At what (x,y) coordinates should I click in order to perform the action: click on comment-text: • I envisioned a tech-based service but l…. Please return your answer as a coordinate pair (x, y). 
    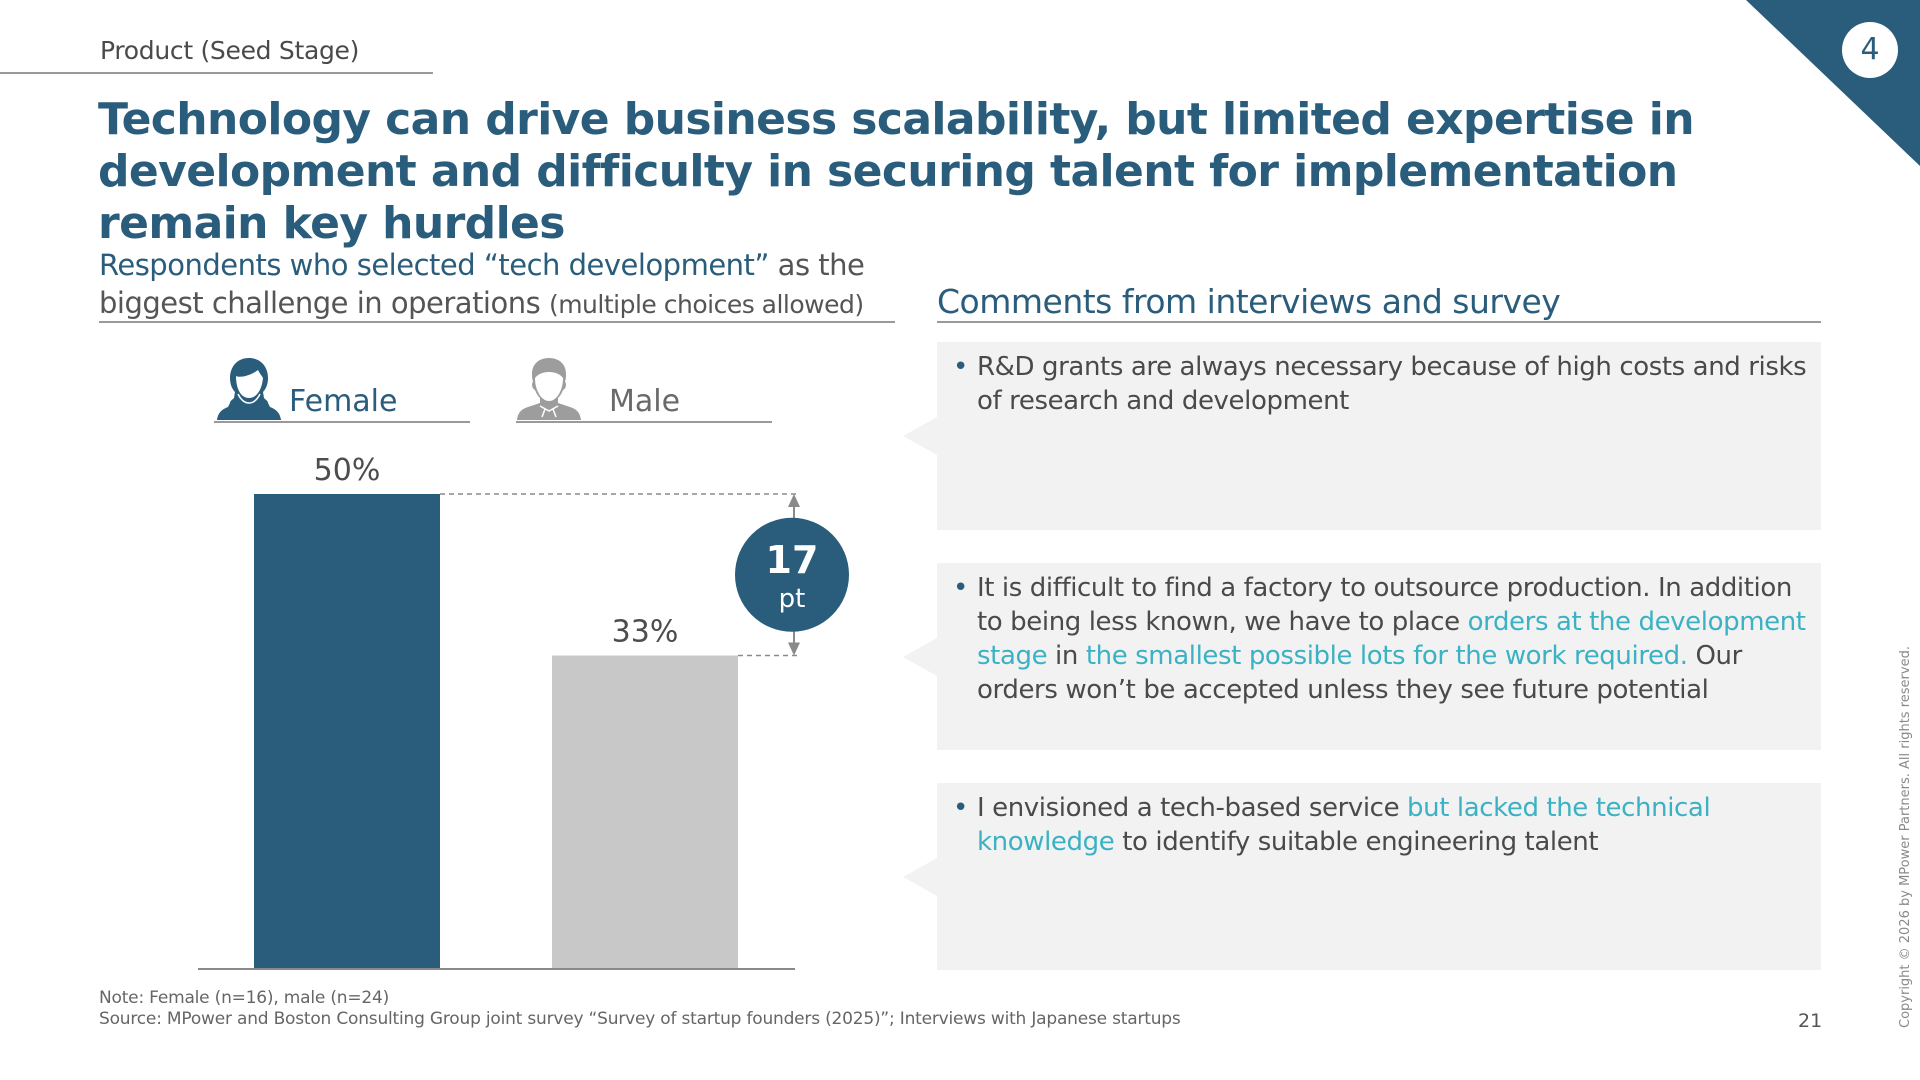
    Looking at the image, I should click on (1382, 825).